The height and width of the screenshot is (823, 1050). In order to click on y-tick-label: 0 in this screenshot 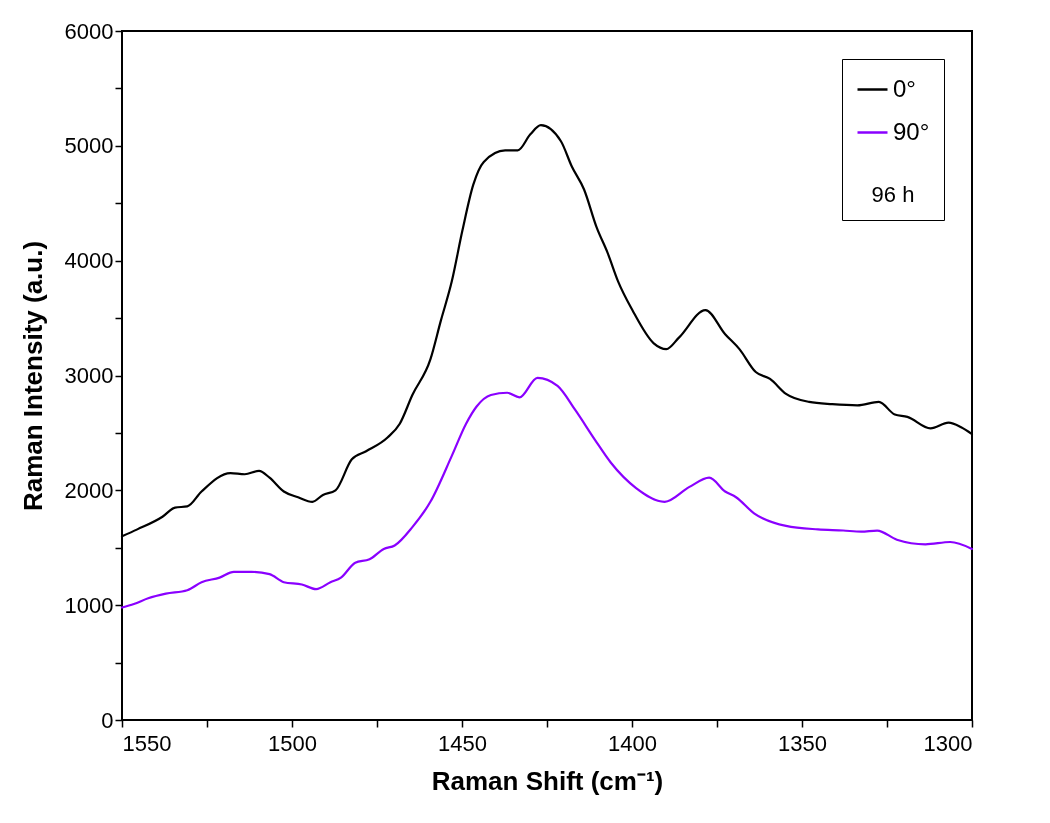, I will do `click(107, 720)`.